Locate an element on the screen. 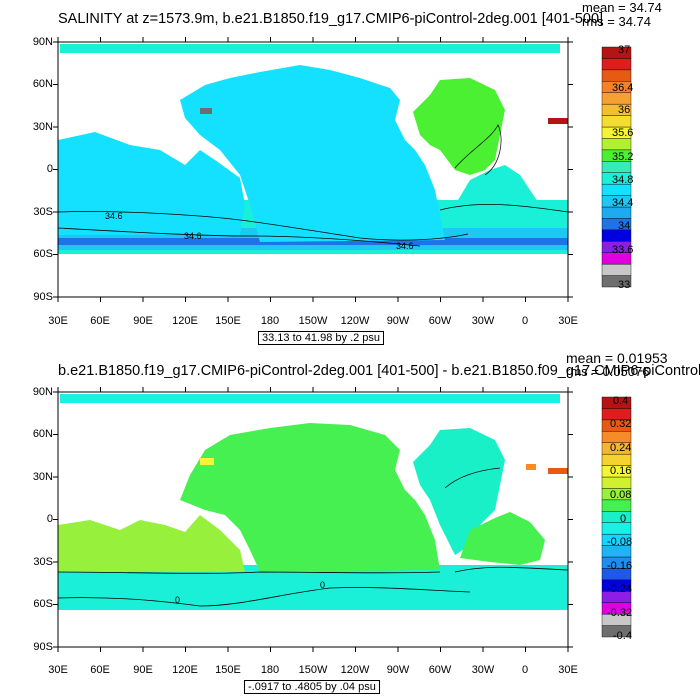 The image size is (700, 700). bottom-rms: rms = 0.05076 is located at coordinates (608, 371).